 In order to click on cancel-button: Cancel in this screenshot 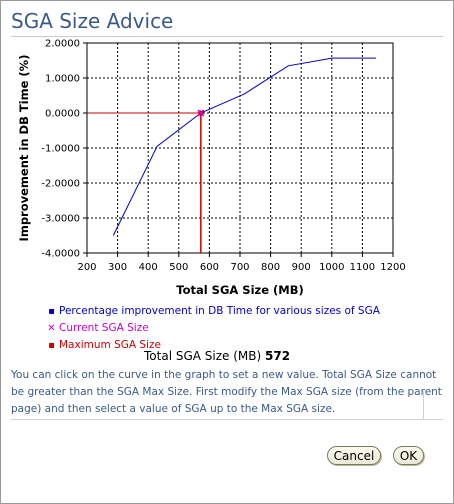, I will do `click(354, 455)`.